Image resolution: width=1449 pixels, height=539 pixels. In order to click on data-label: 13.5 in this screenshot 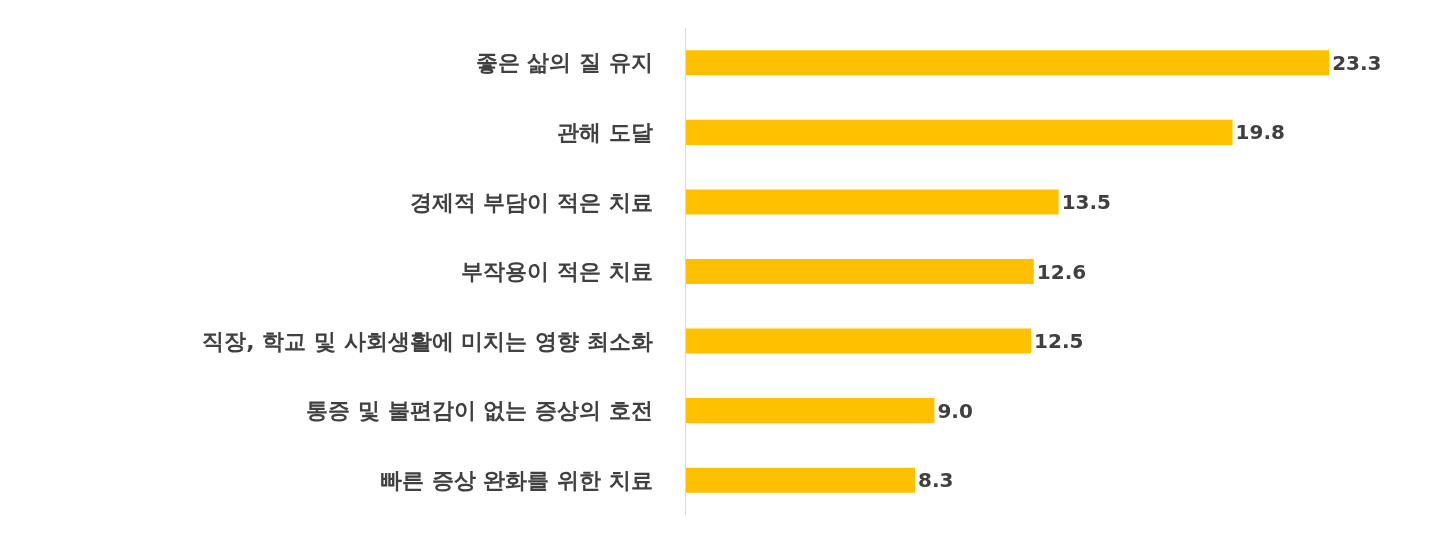, I will do `click(1086, 201)`.